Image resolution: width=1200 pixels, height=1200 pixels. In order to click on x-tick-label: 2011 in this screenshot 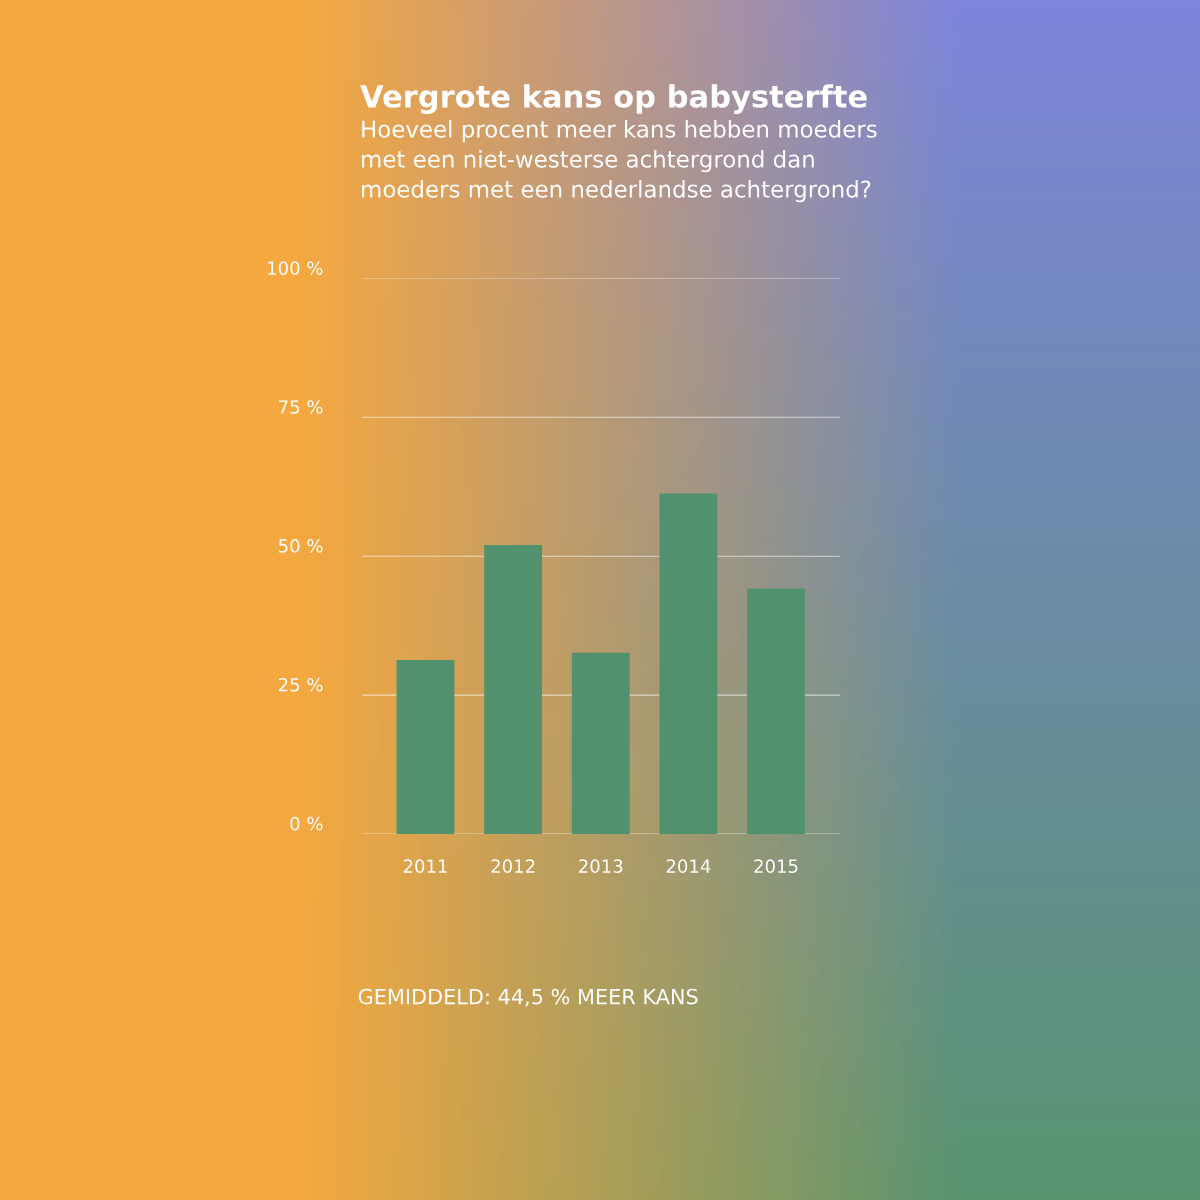, I will do `click(425, 866)`.